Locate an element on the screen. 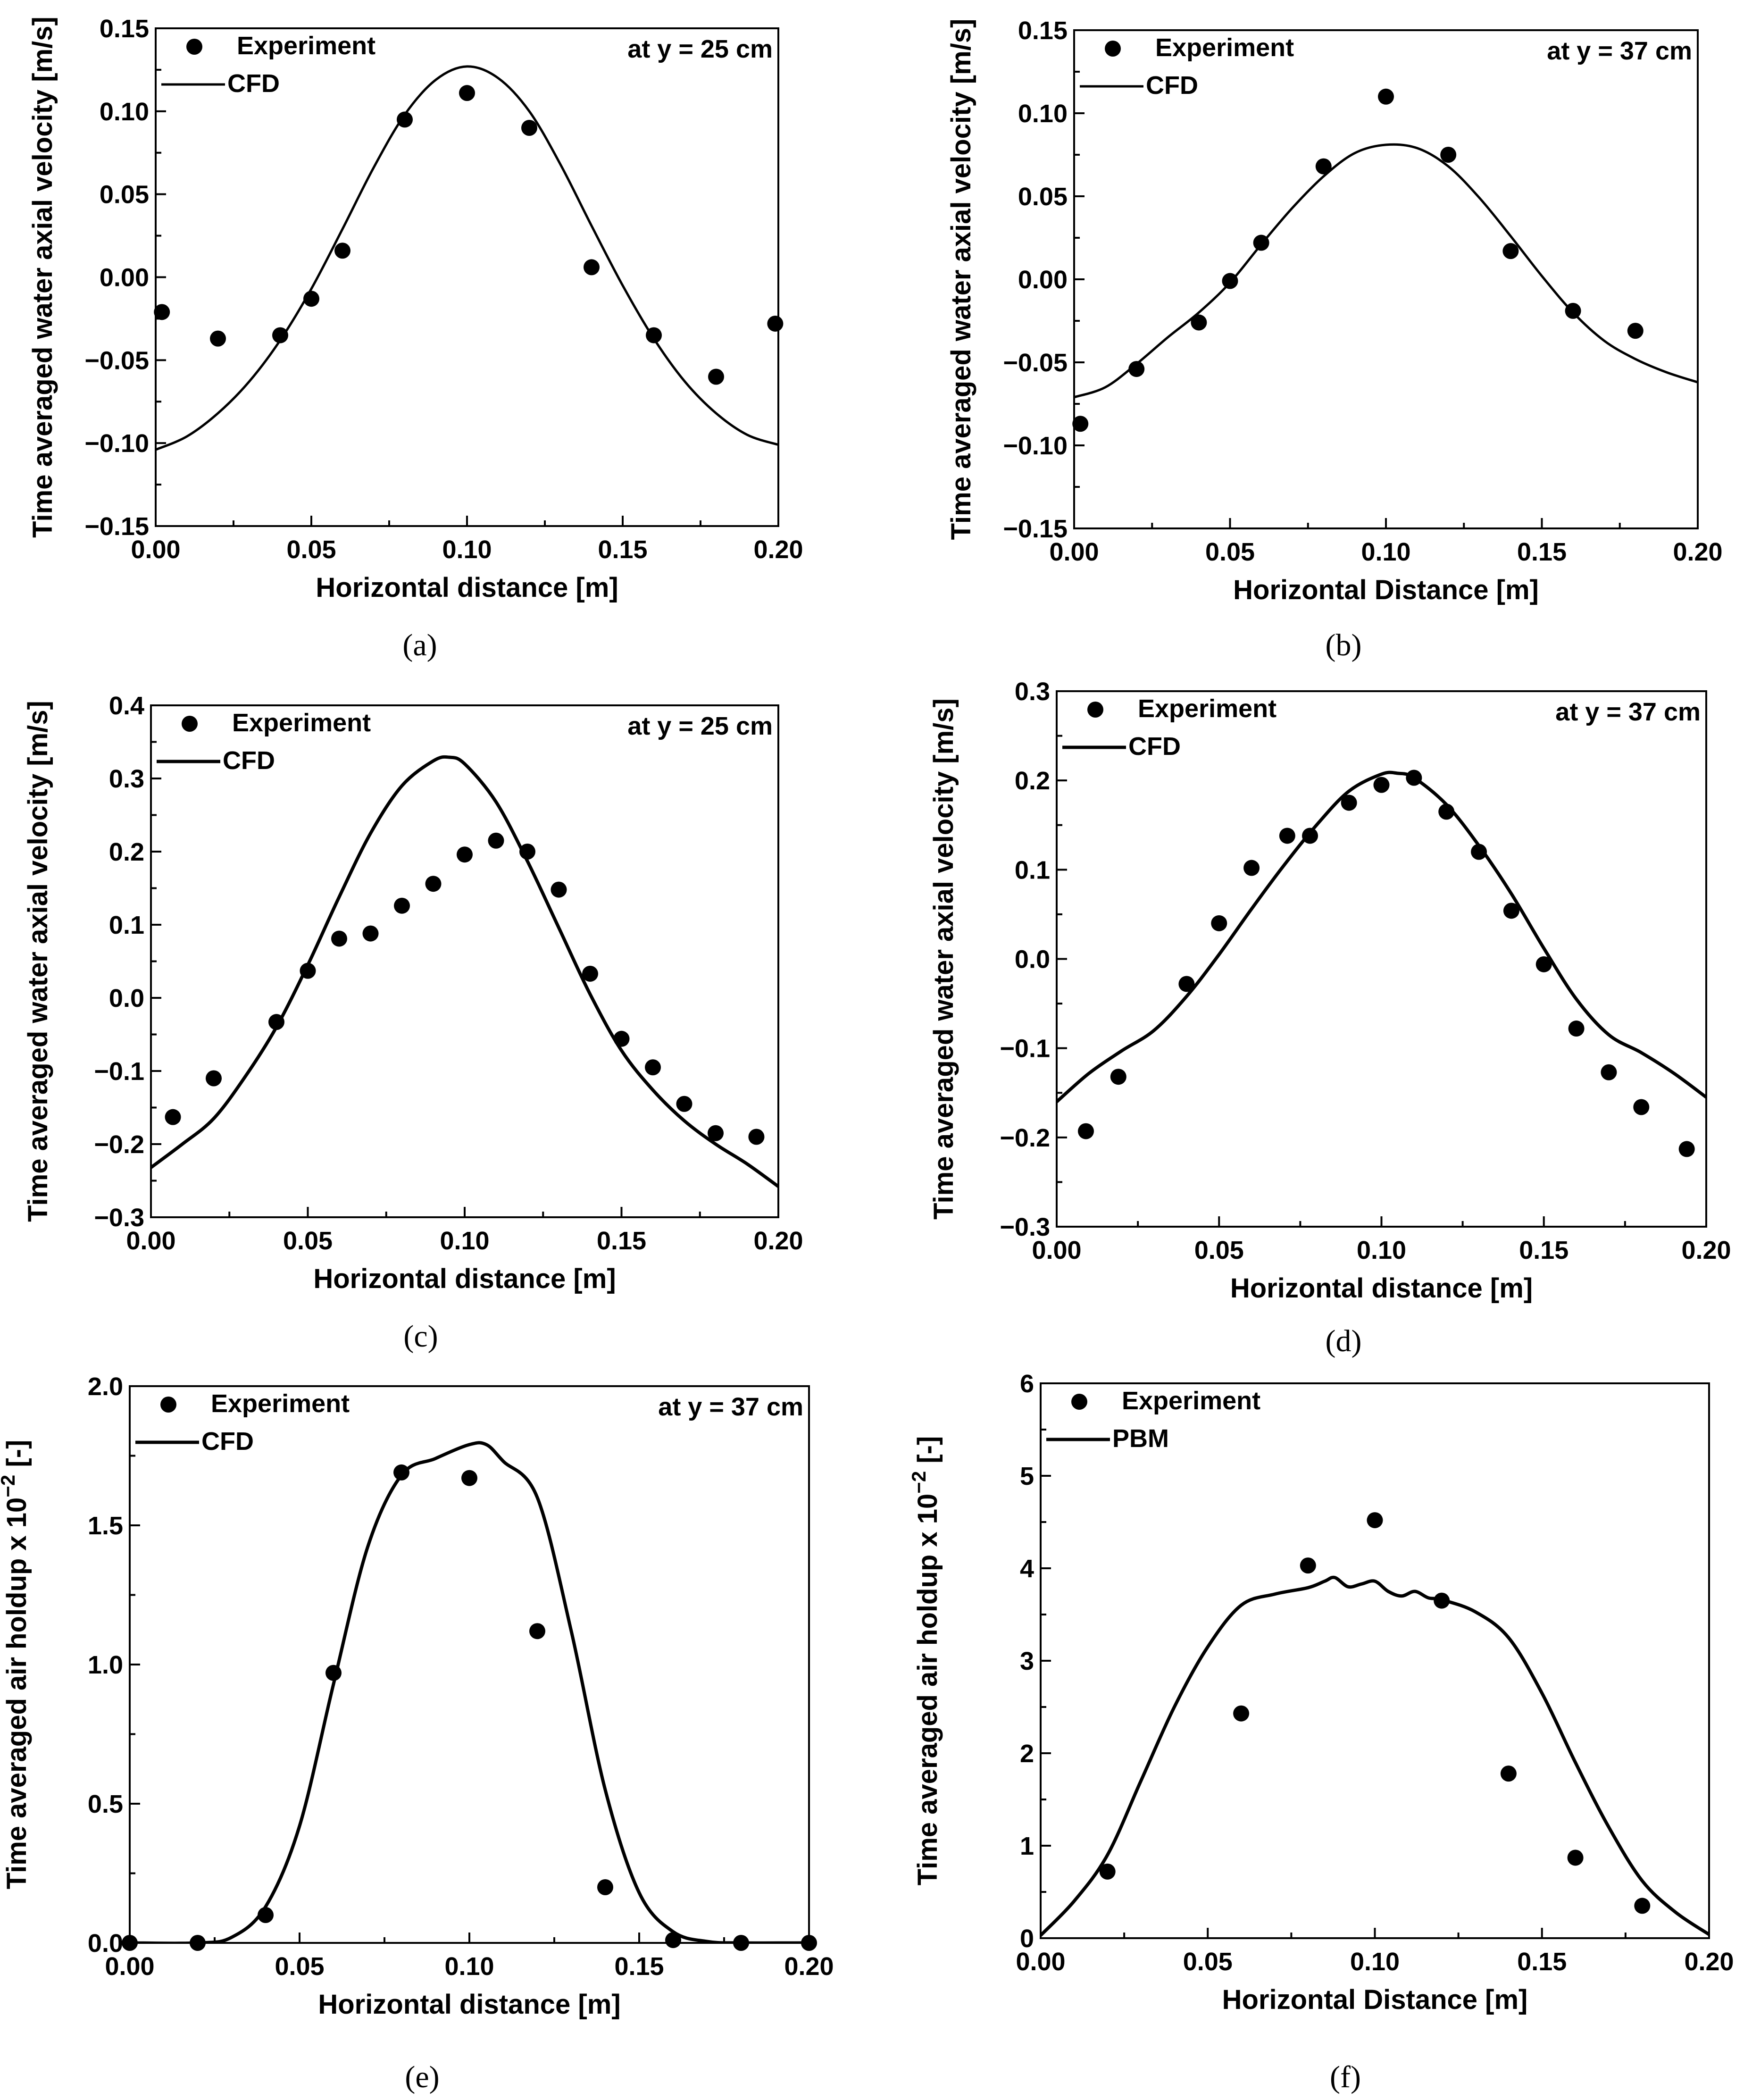 This screenshot has width=1752, height=2100. y-tick-label: −0.2 is located at coordinates (119, 1144).